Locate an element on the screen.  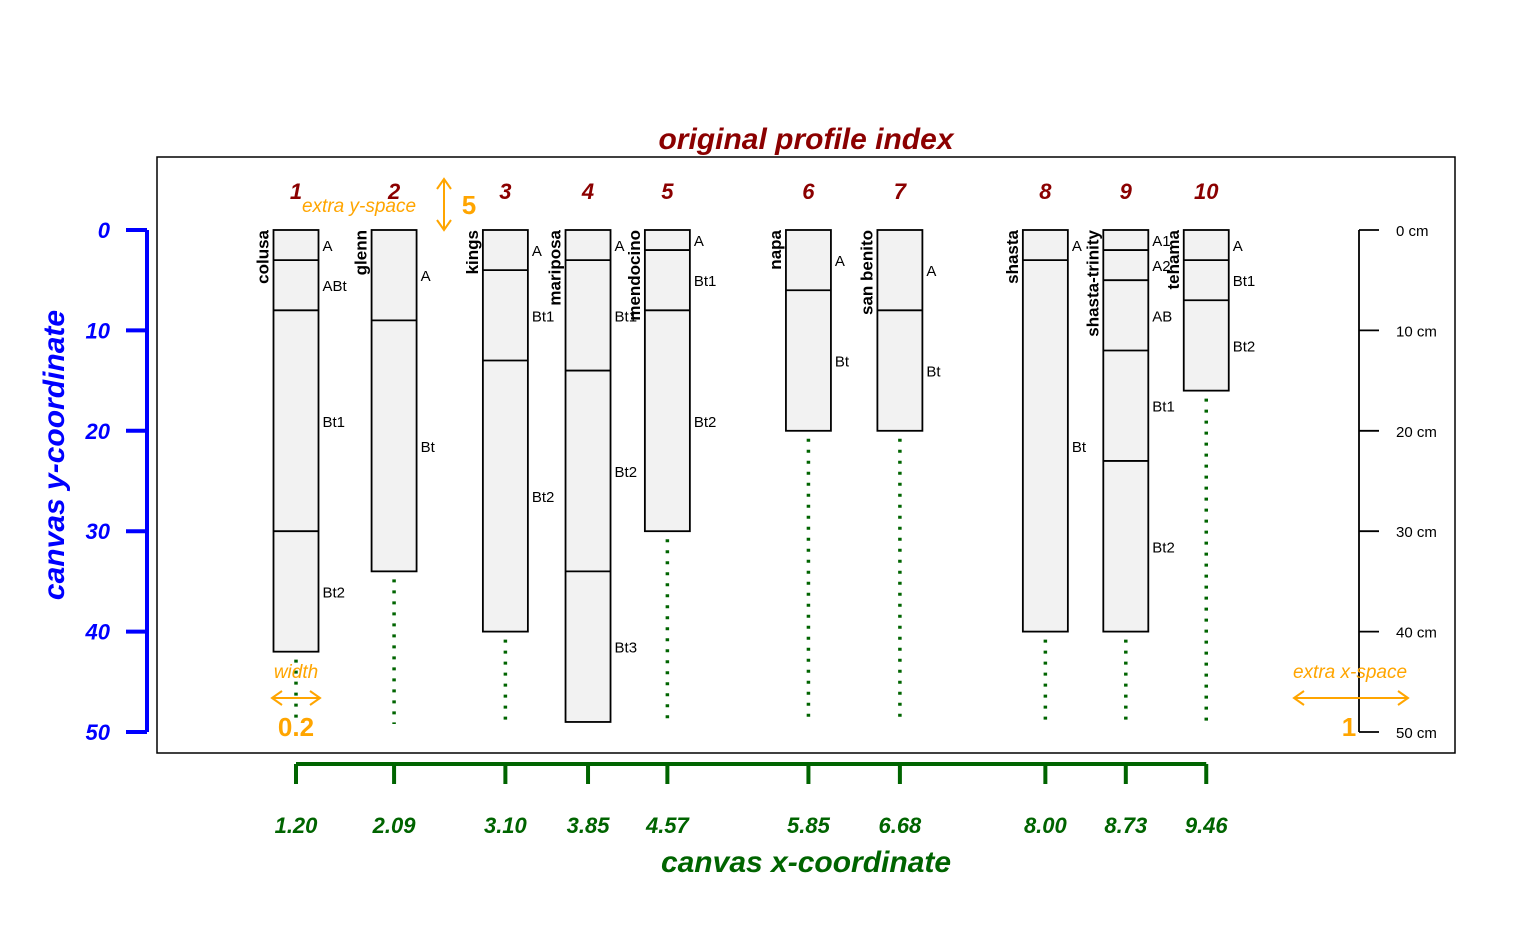
extra-x-space-value: 1 is located at coordinates (1349, 727).